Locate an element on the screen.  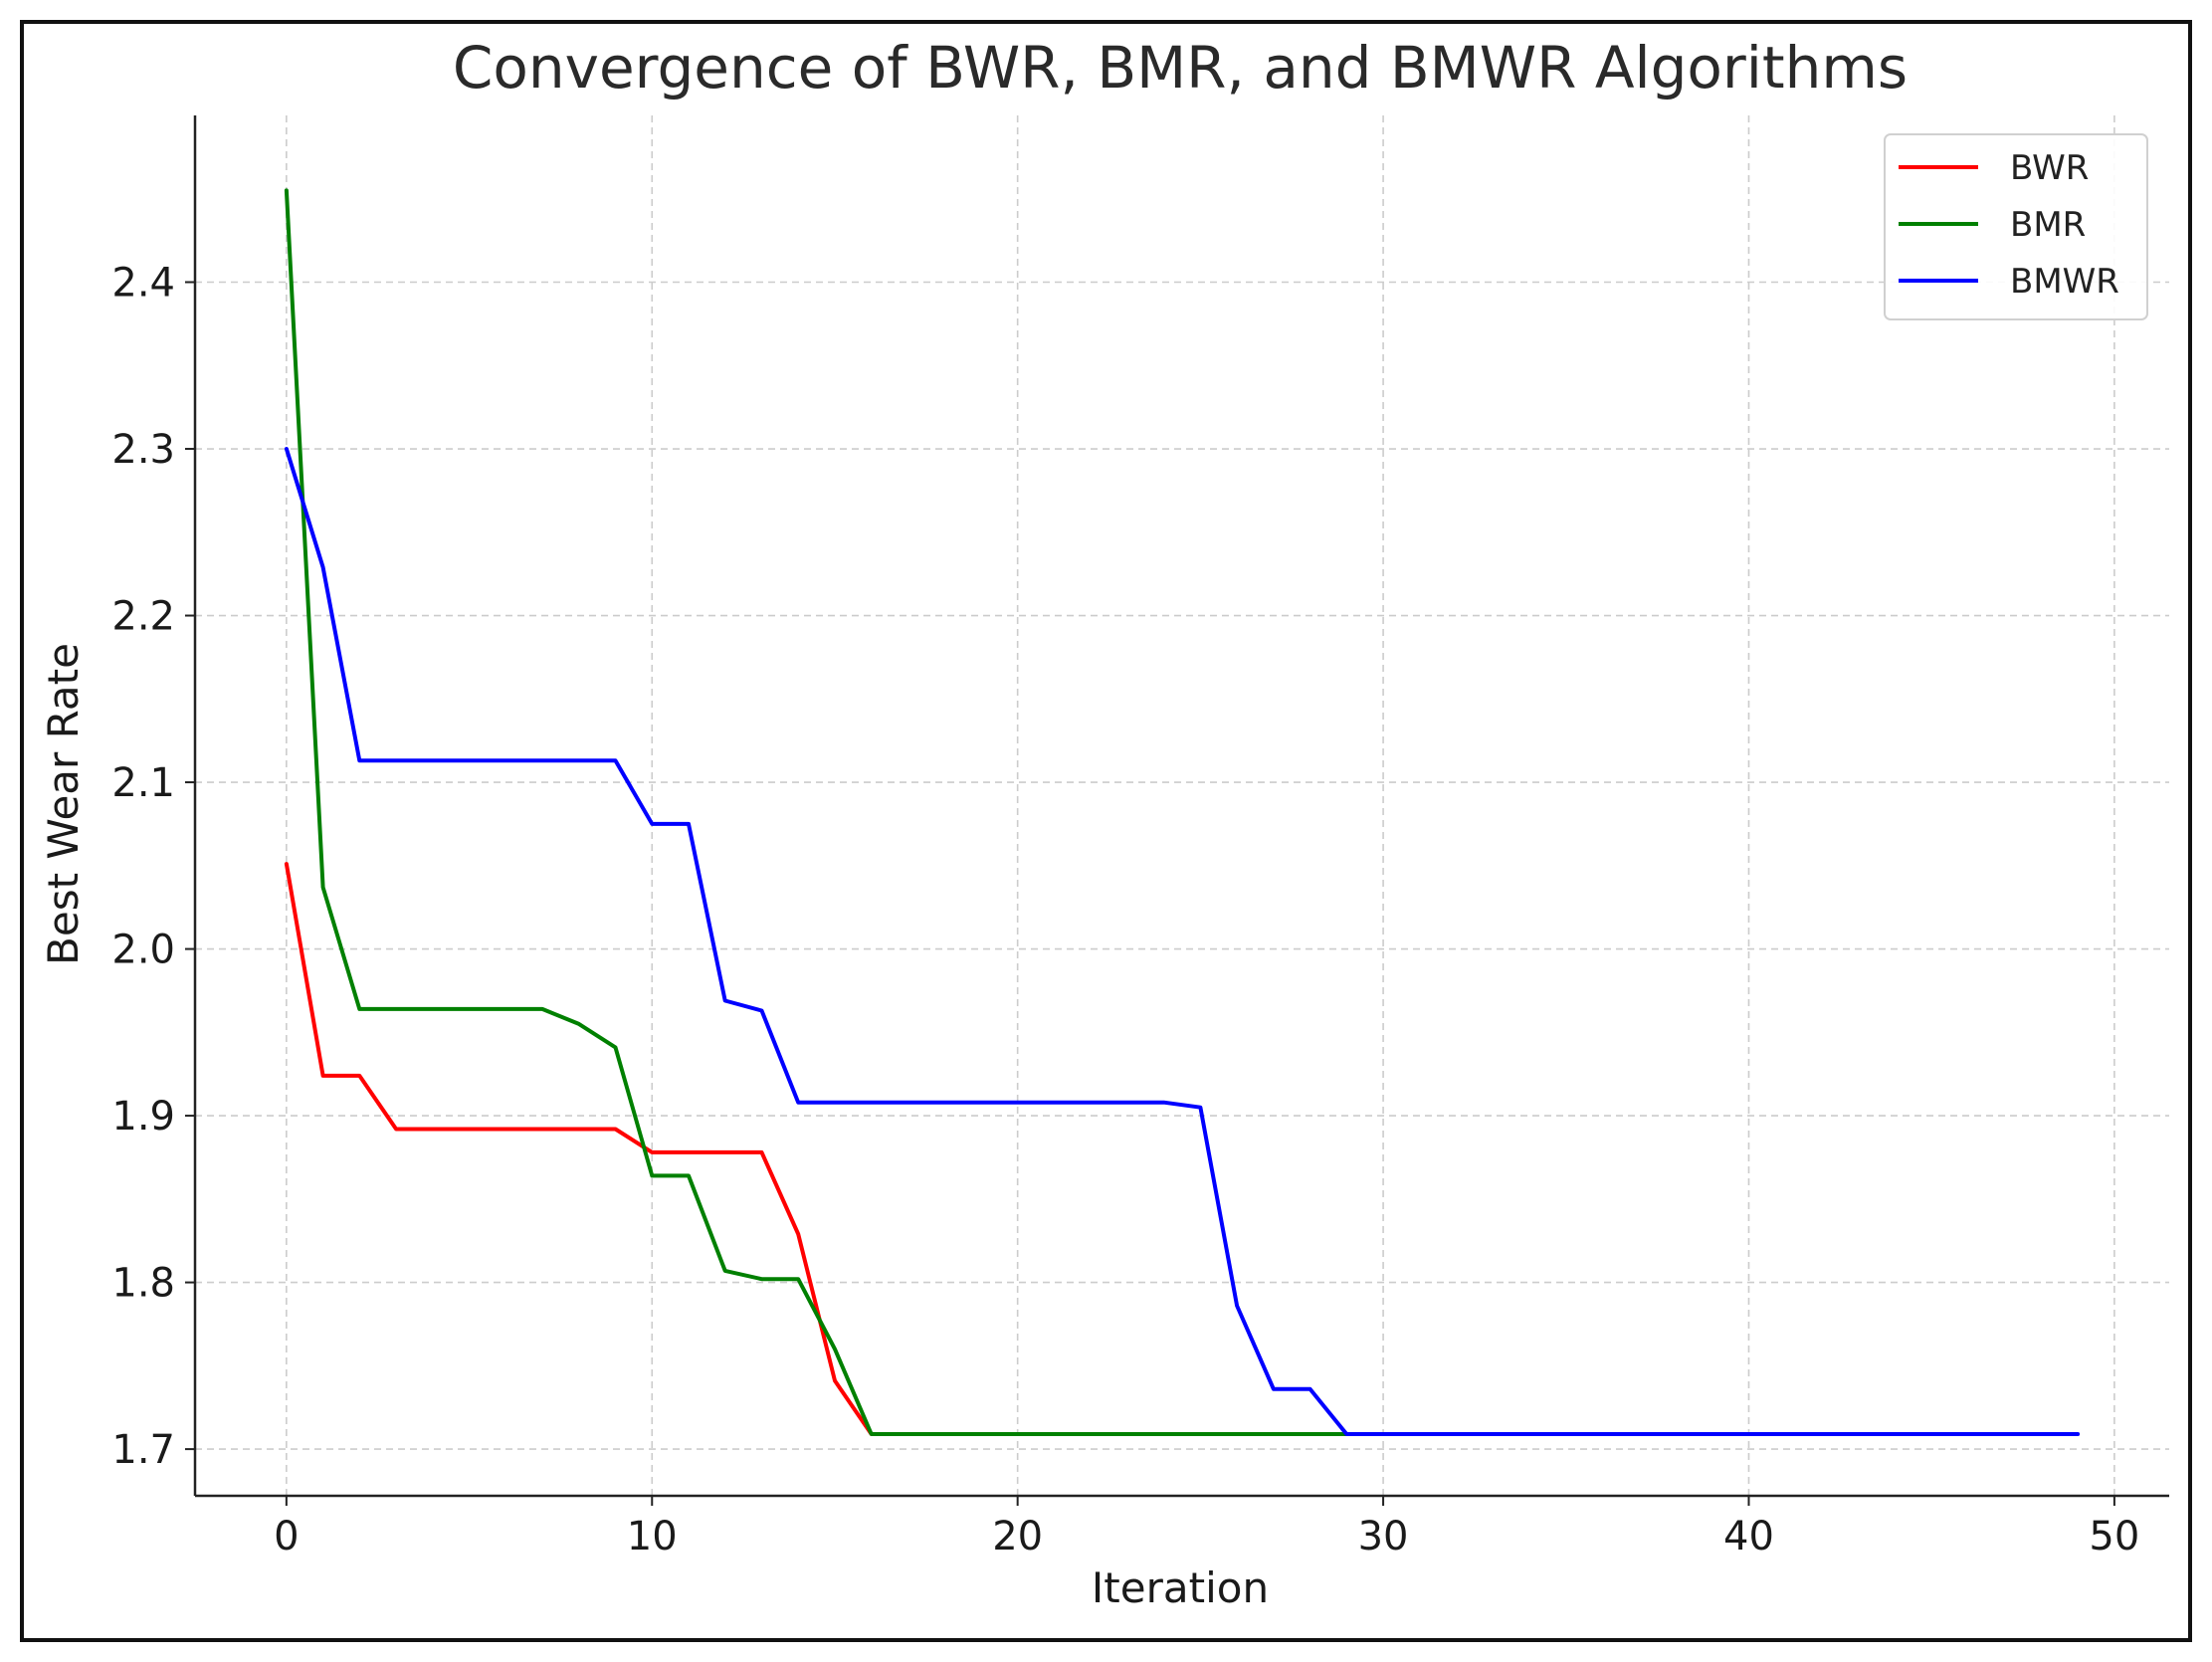
y-tick-label: 2.1 is located at coordinates (143, 783).